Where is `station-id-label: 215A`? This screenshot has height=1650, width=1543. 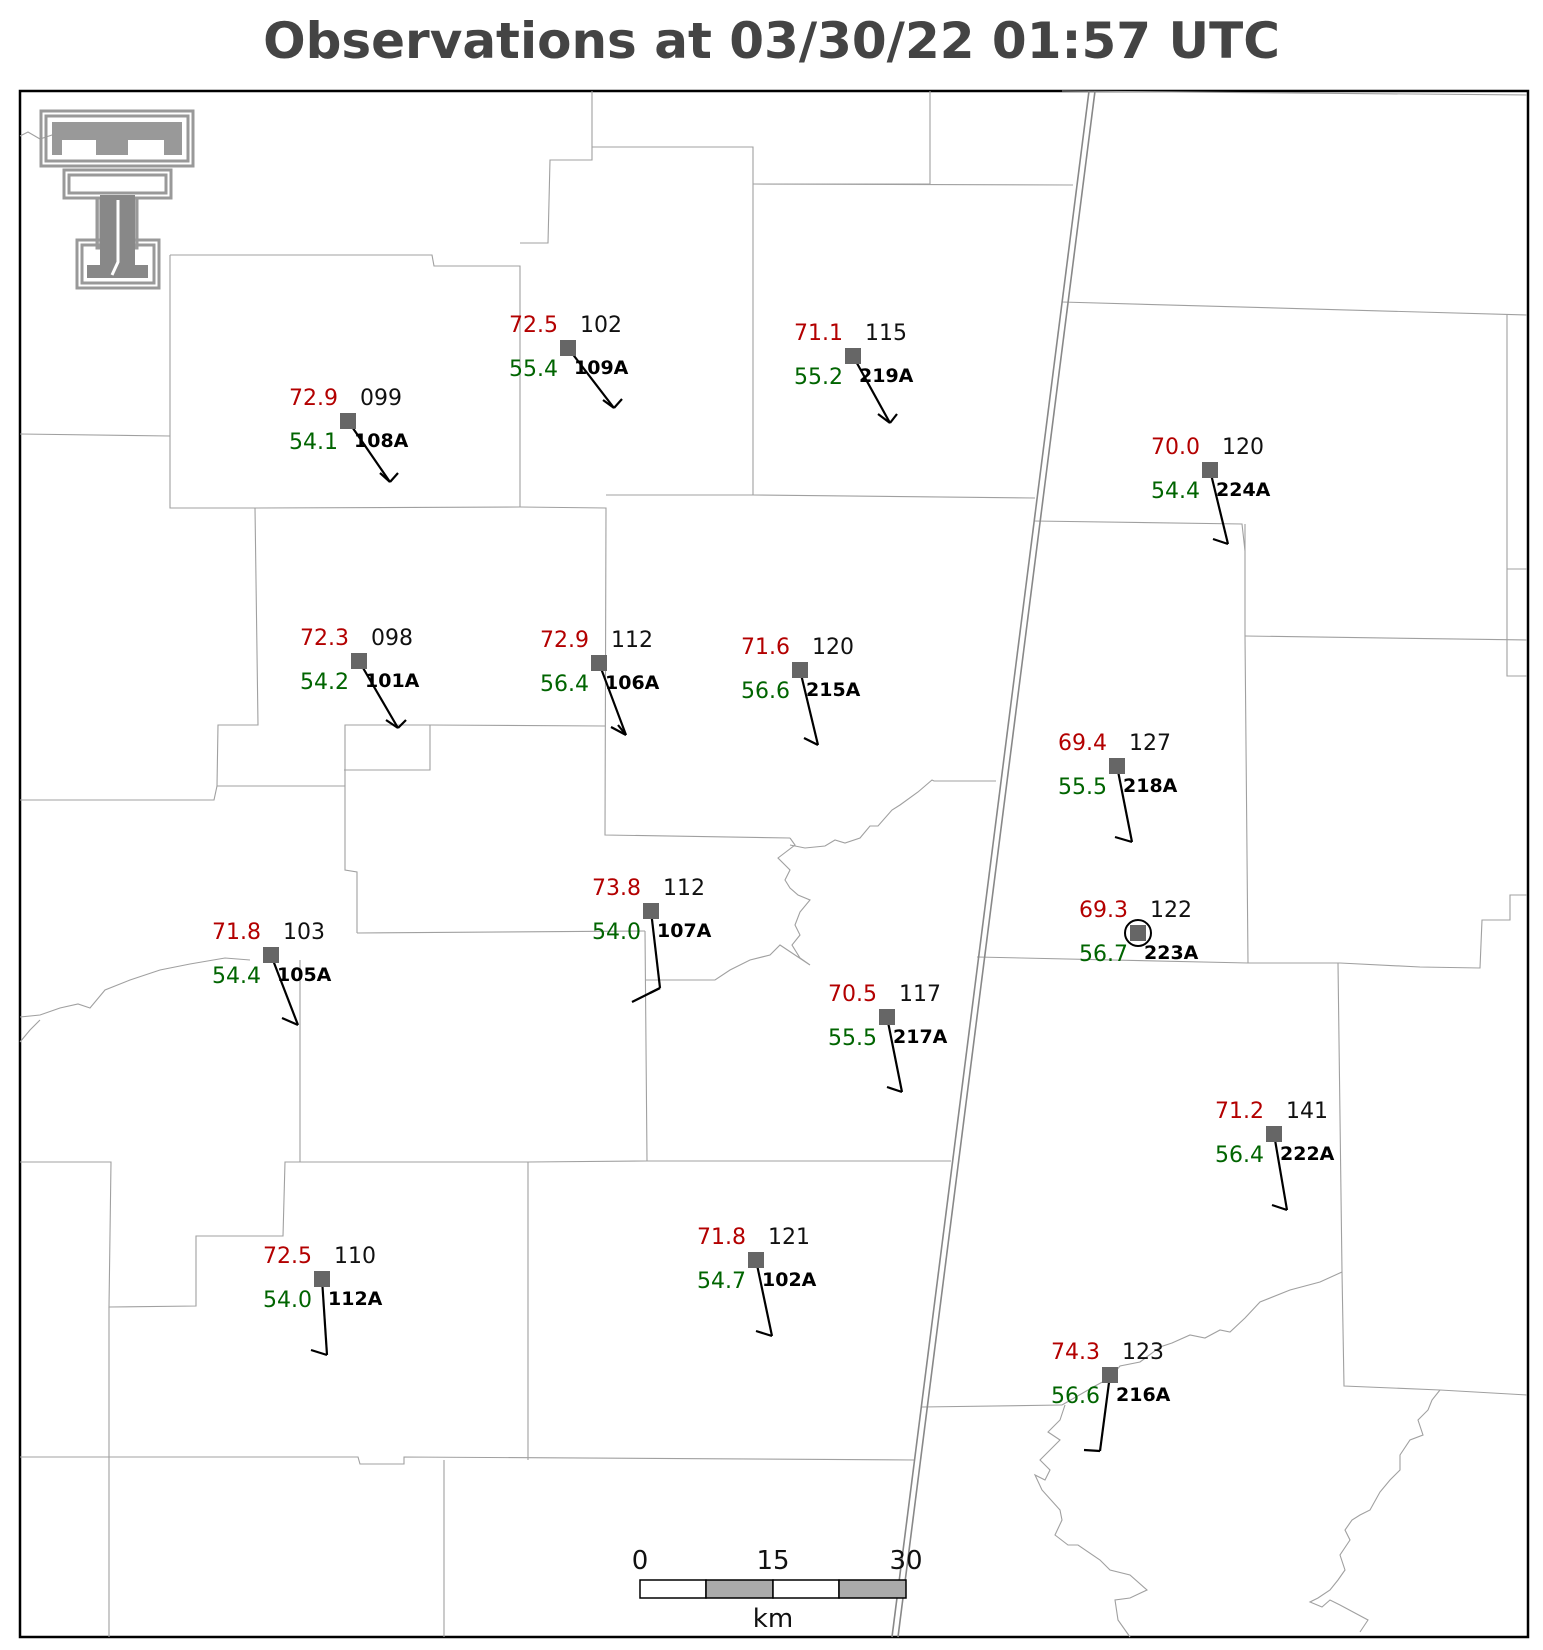 station-id-label: 215A is located at coordinates (833, 690).